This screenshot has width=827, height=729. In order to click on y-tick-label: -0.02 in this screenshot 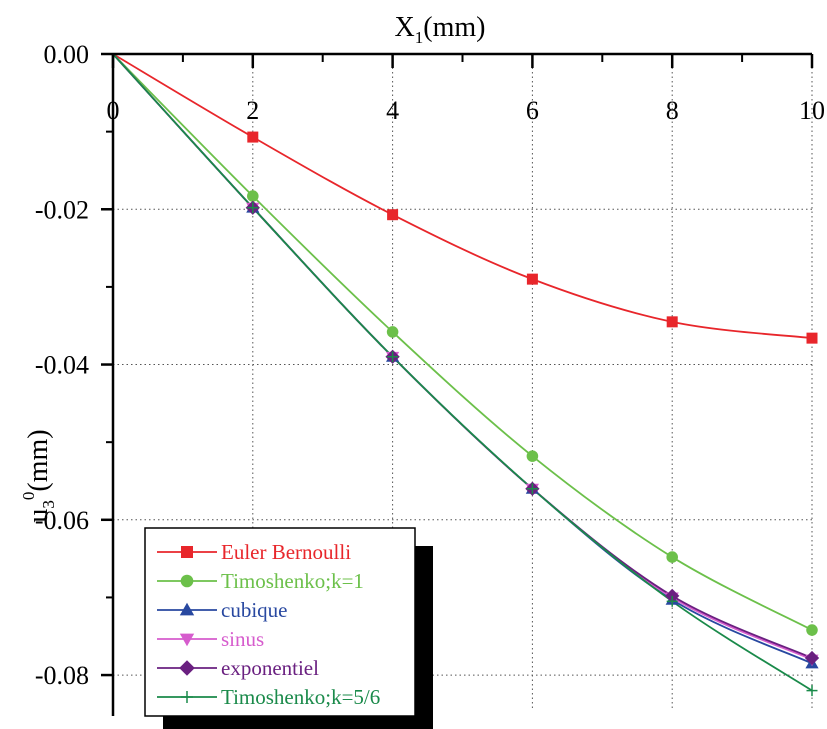, I will do `click(62, 209)`.